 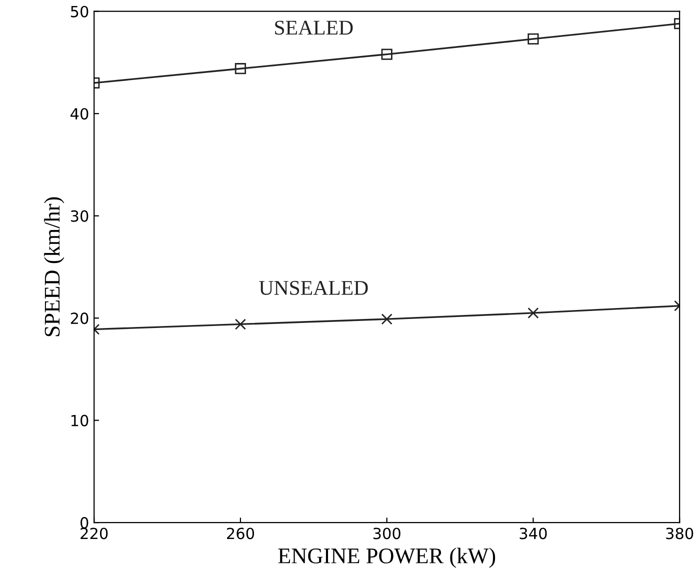 I want to click on y-tick-label: 20, so click(x=79, y=318).